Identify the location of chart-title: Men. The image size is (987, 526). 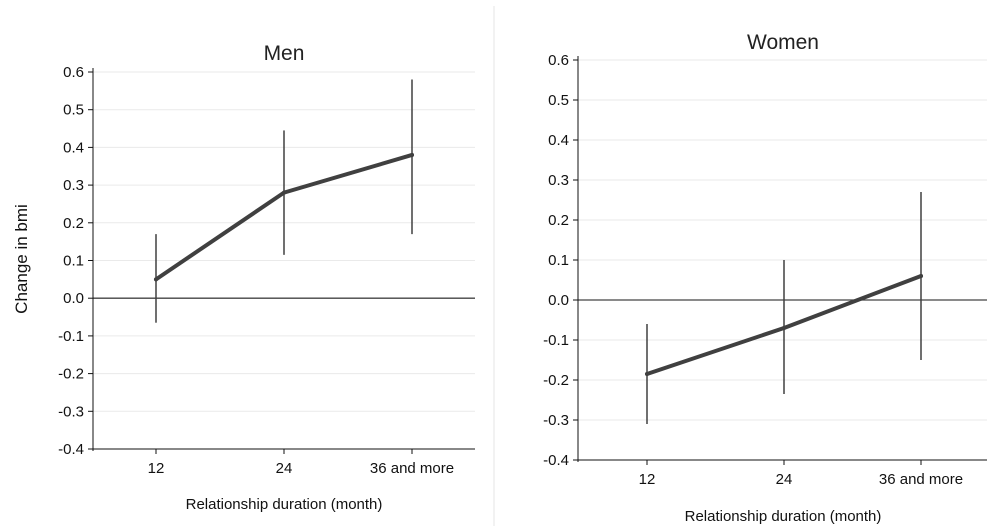
(284, 53).